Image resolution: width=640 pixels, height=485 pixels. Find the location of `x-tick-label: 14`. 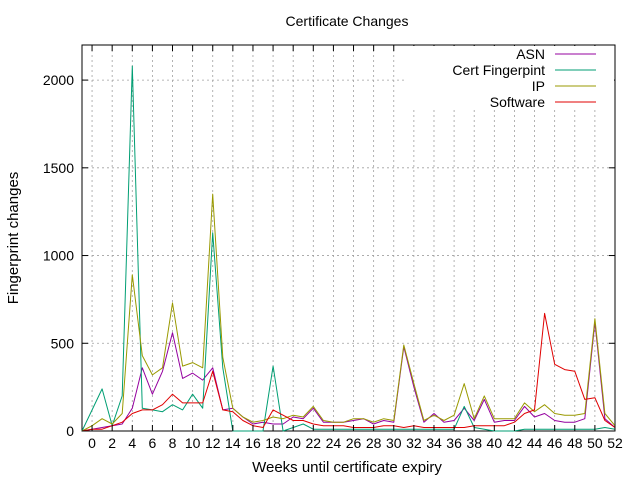

x-tick-label: 14 is located at coordinates (233, 443).